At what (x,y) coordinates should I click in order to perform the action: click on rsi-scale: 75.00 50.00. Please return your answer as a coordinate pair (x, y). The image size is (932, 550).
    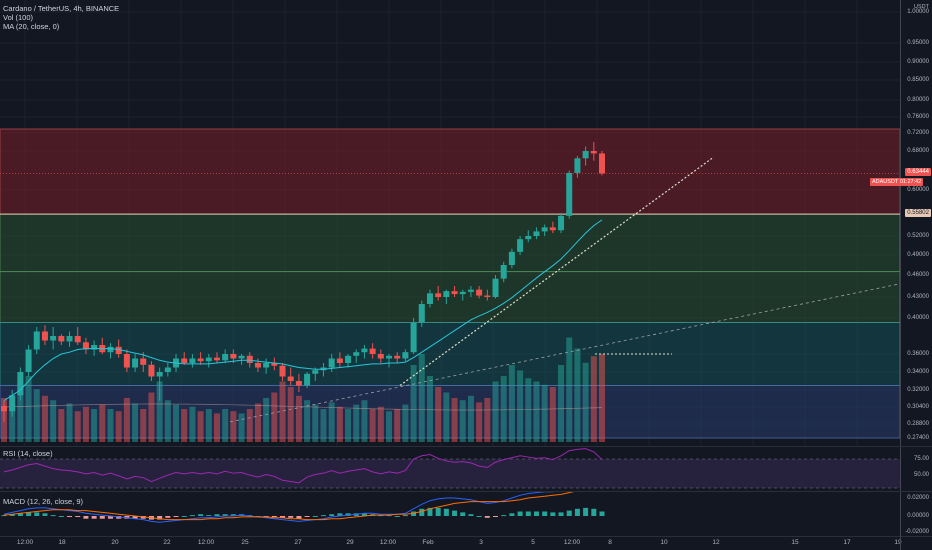
    Looking at the image, I should click on (916, 469).